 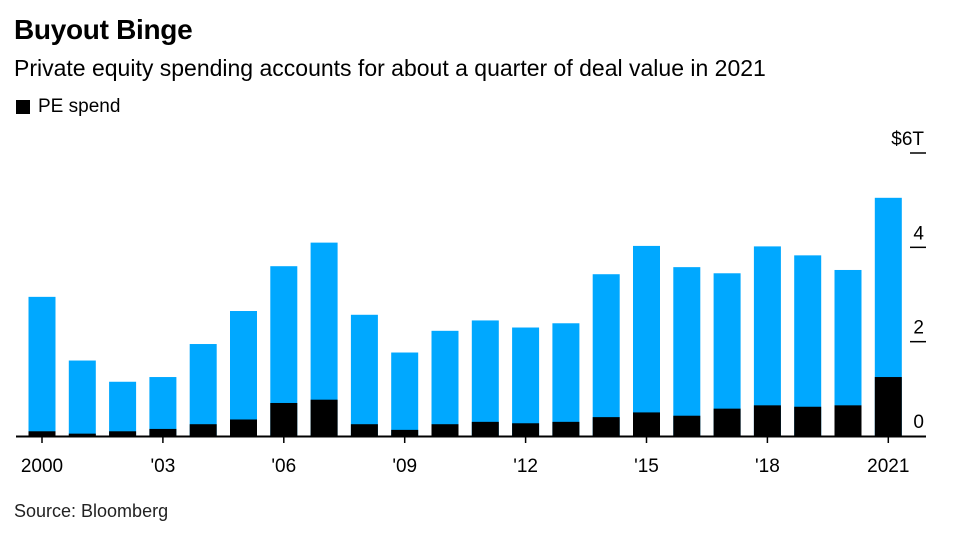 I want to click on bar-pe-2008, so click(x=364, y=430).